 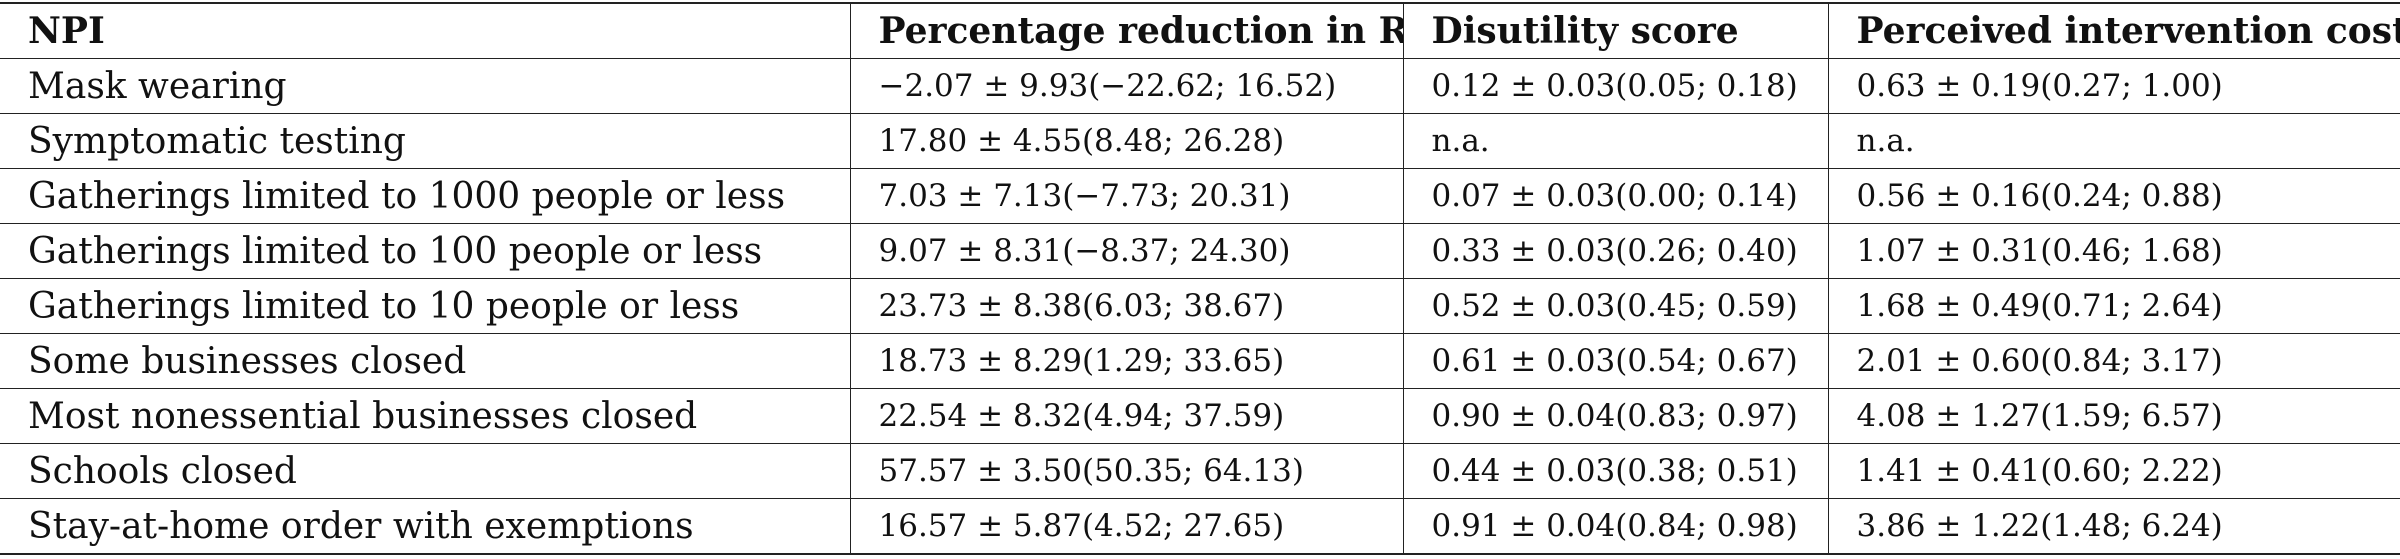 I want to click on reduction-value: 16.57 ± 5.87(4.52; 27.65), so click(x=1126, y=526).